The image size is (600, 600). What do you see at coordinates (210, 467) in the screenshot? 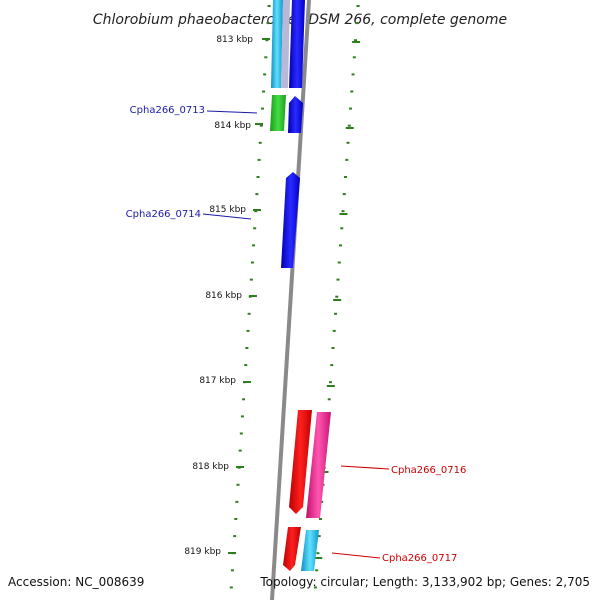
I see `tick-label: 818 kbp` at bounding box center [210, 467].